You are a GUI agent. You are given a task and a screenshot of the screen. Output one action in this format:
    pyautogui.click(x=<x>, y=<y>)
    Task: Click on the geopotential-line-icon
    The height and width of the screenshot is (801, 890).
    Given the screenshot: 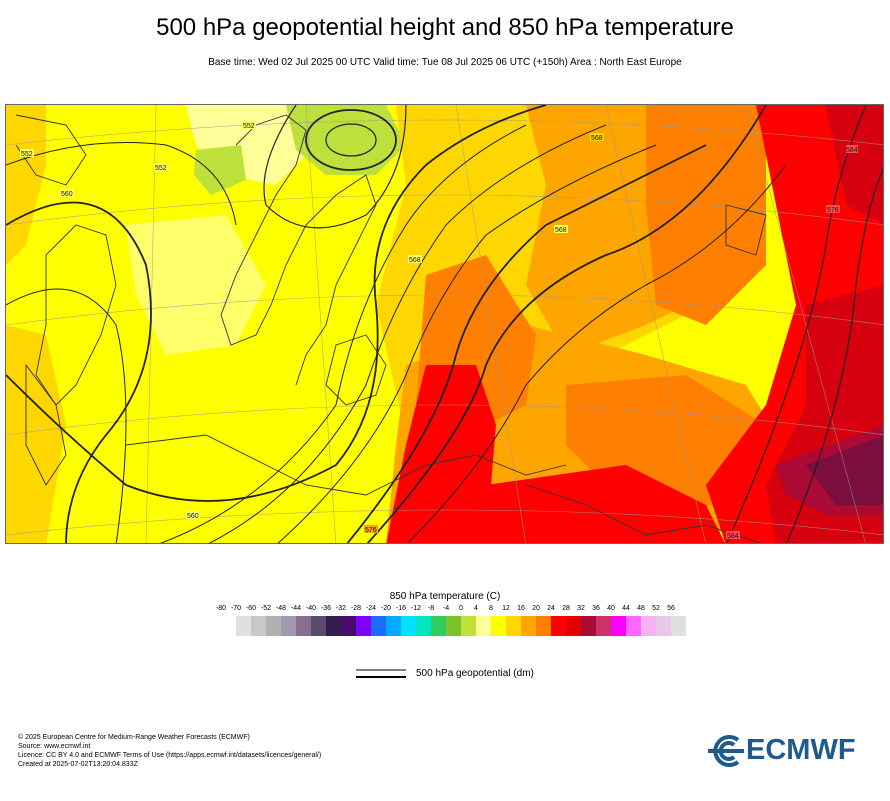 What is the action you would take?
    pyautogui.click(x=381, y=673)
    